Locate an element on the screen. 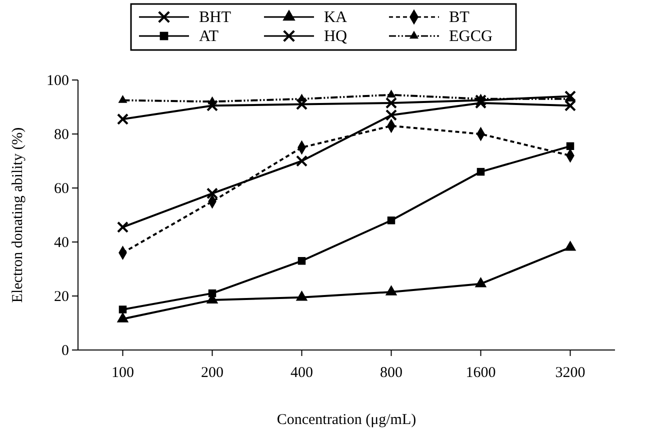 This screenshot has width=647, height=438. y-tick-label: 80 is located at coordinates (61, 134).